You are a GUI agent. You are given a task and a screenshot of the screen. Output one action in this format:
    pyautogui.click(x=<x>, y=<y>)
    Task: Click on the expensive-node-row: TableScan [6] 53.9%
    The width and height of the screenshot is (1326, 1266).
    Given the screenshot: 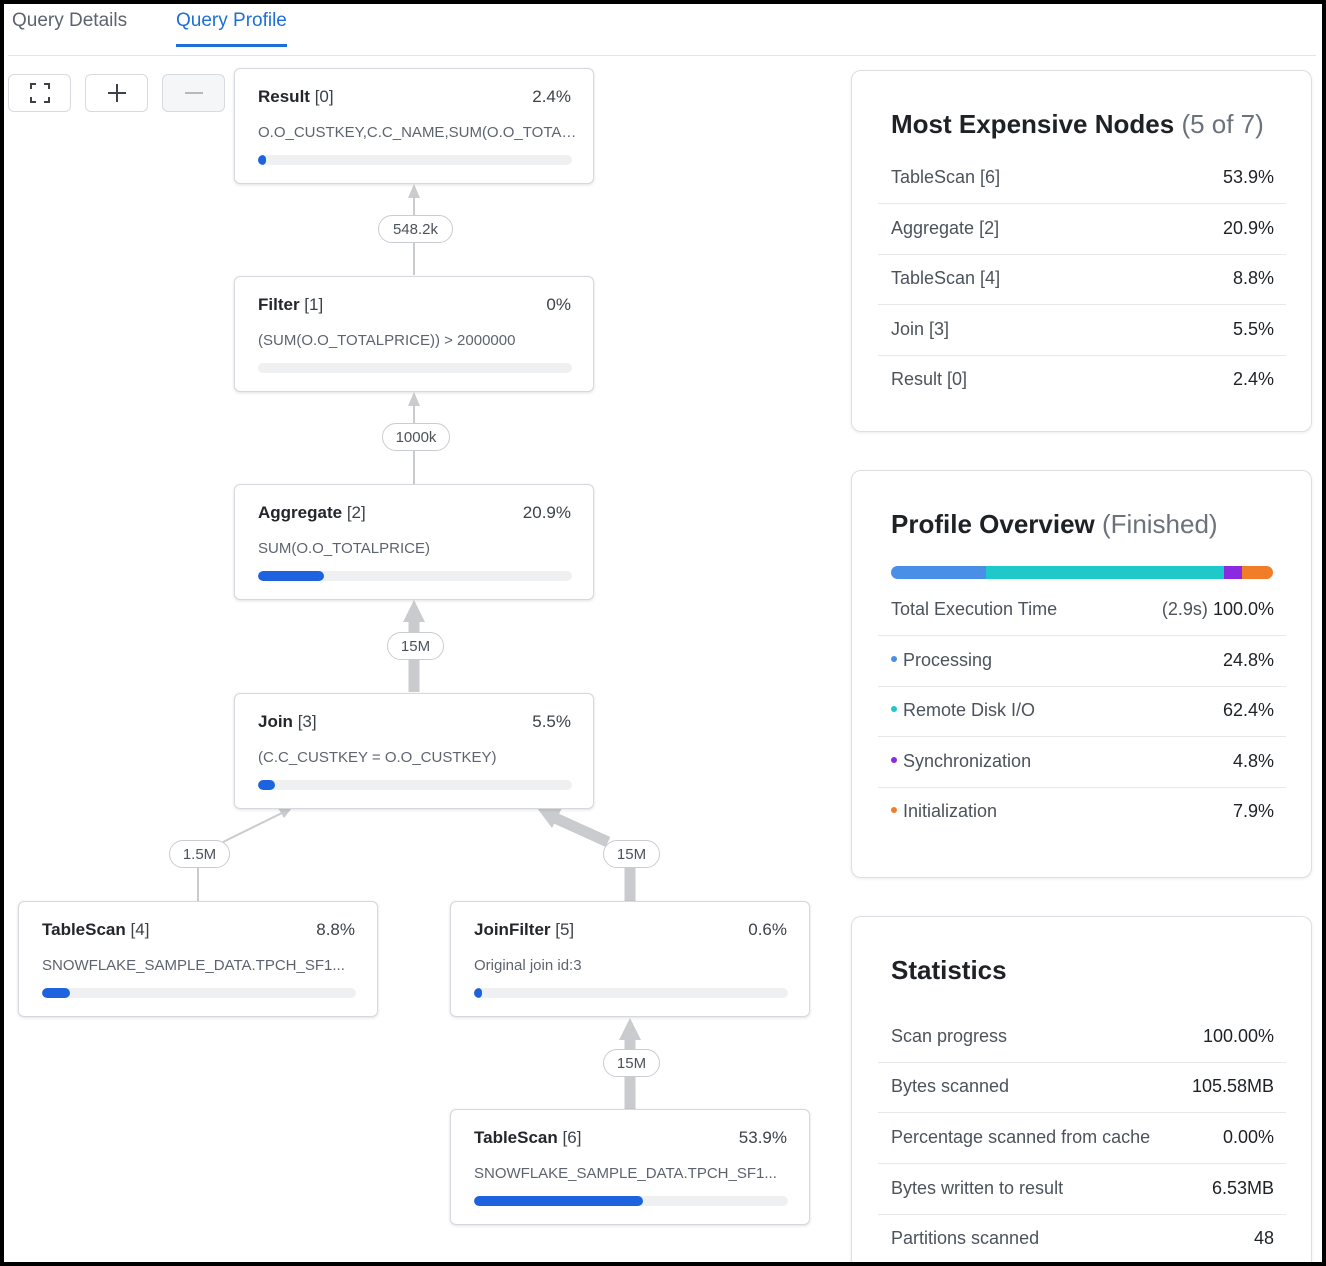 What is the action you would take?
    pyautogui.click(x=1082, y=179)
    